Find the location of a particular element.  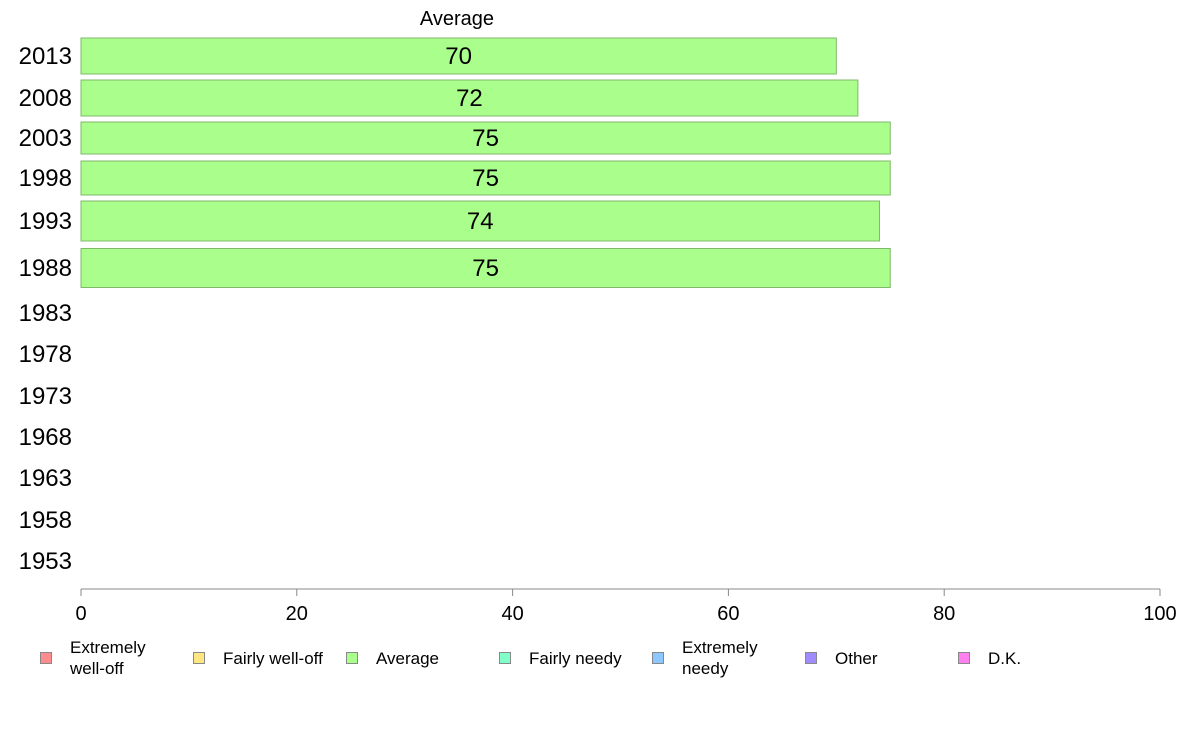

x-tick-label: 60 is located at coordinates (728, 614).